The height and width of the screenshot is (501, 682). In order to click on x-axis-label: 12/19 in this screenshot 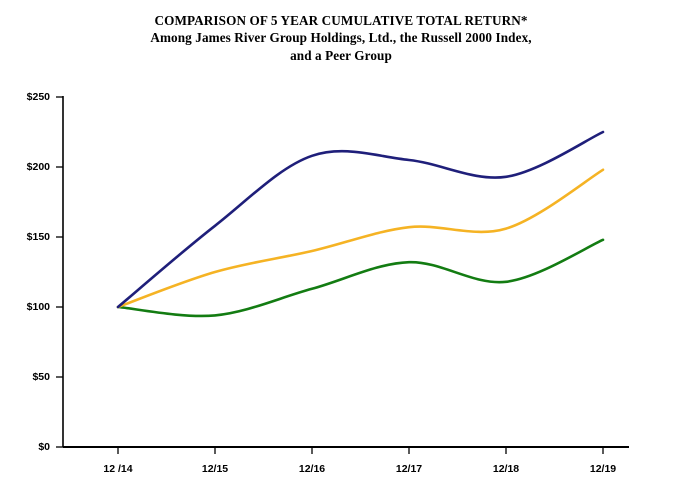, I will do `click(603, 469)`.